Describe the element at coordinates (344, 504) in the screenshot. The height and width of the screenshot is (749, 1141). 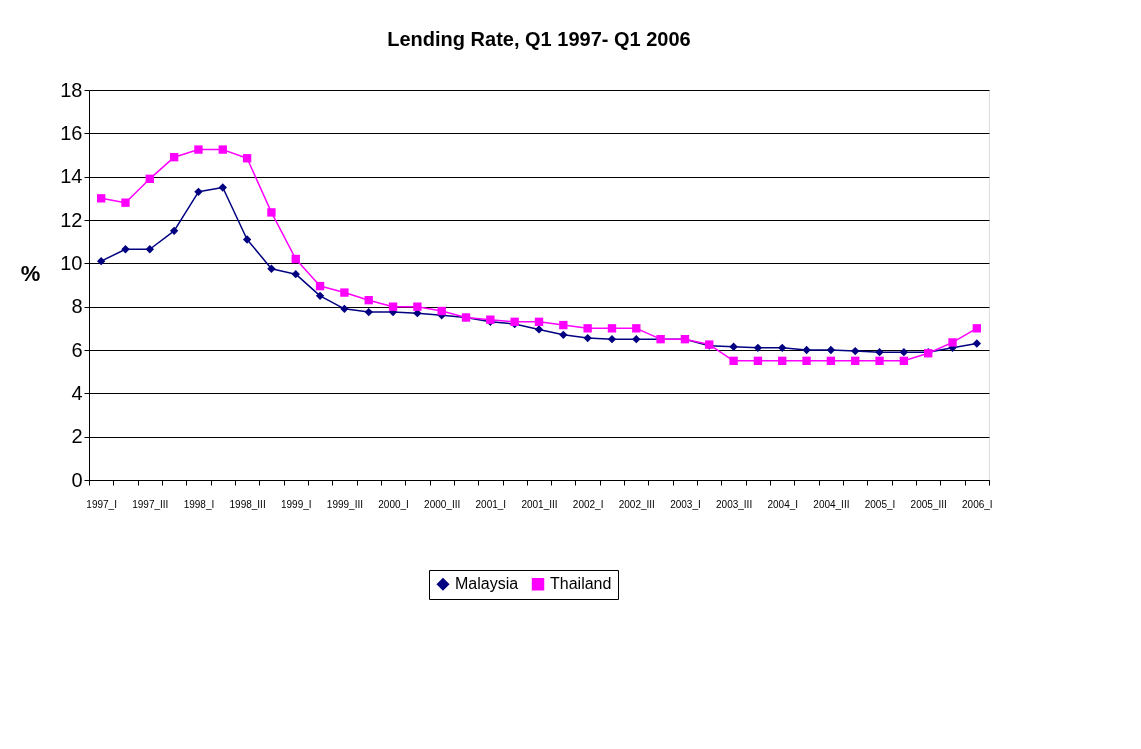
I see `x-tick-label: 1999_III` at that location.